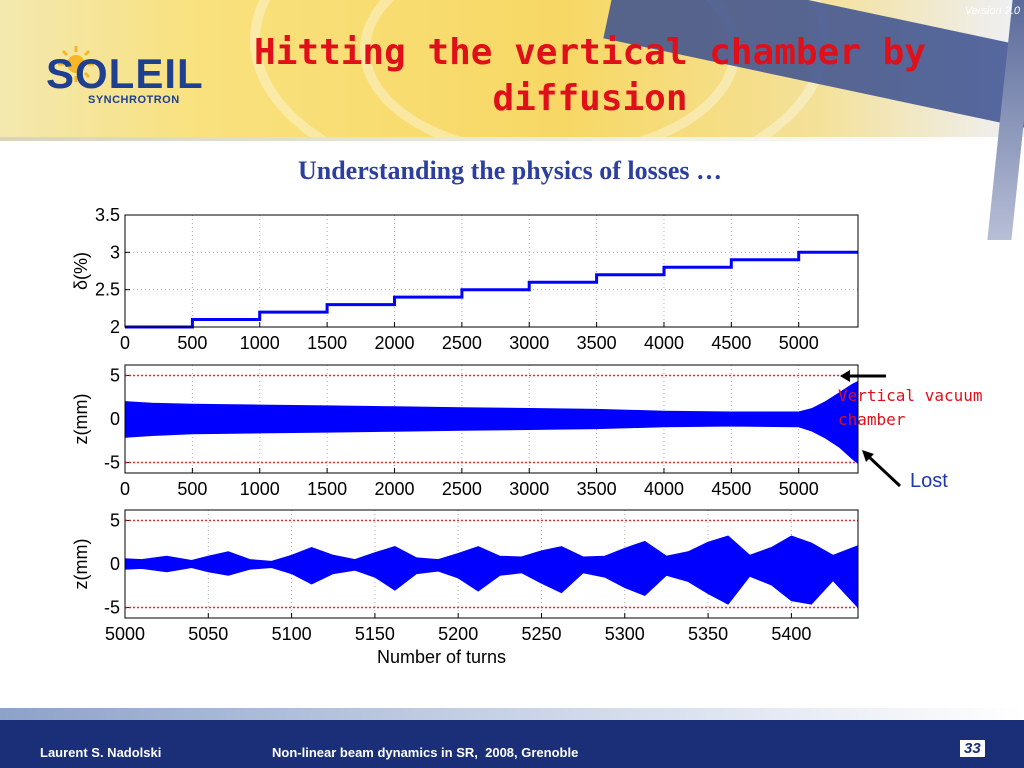 Image resolution: width=1024 pixels, height=768 pixels. I want to click on soleil-logo: SOLEIL SYNCHROTRON, so click(124, 86).